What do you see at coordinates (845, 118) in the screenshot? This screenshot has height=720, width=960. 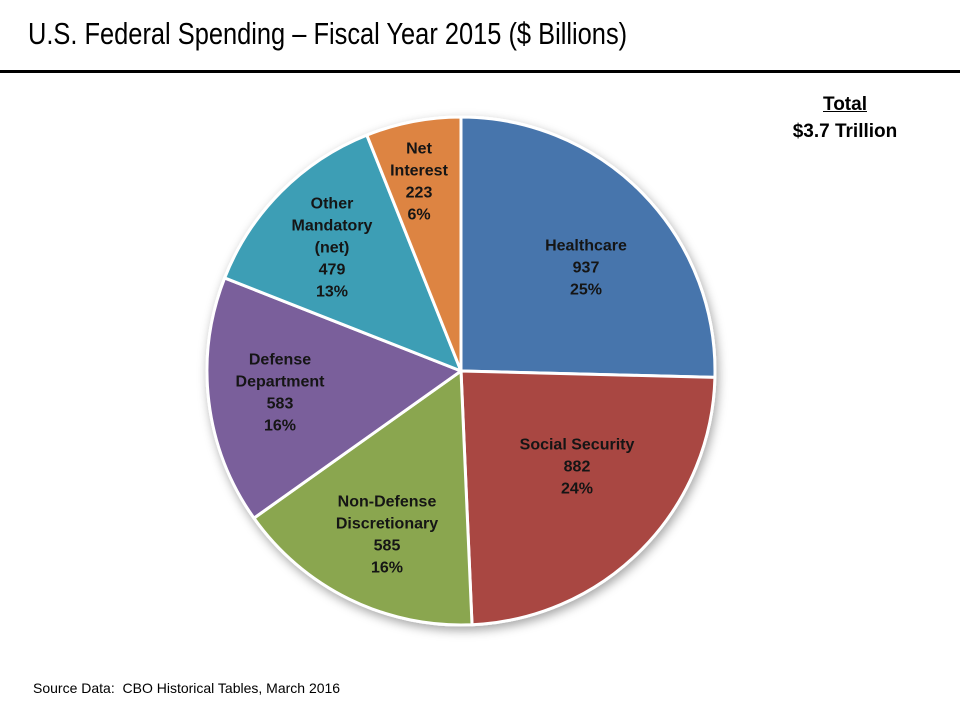 I see `total-box: Total $3.7 Trillion` at bounding box center [845, 118].